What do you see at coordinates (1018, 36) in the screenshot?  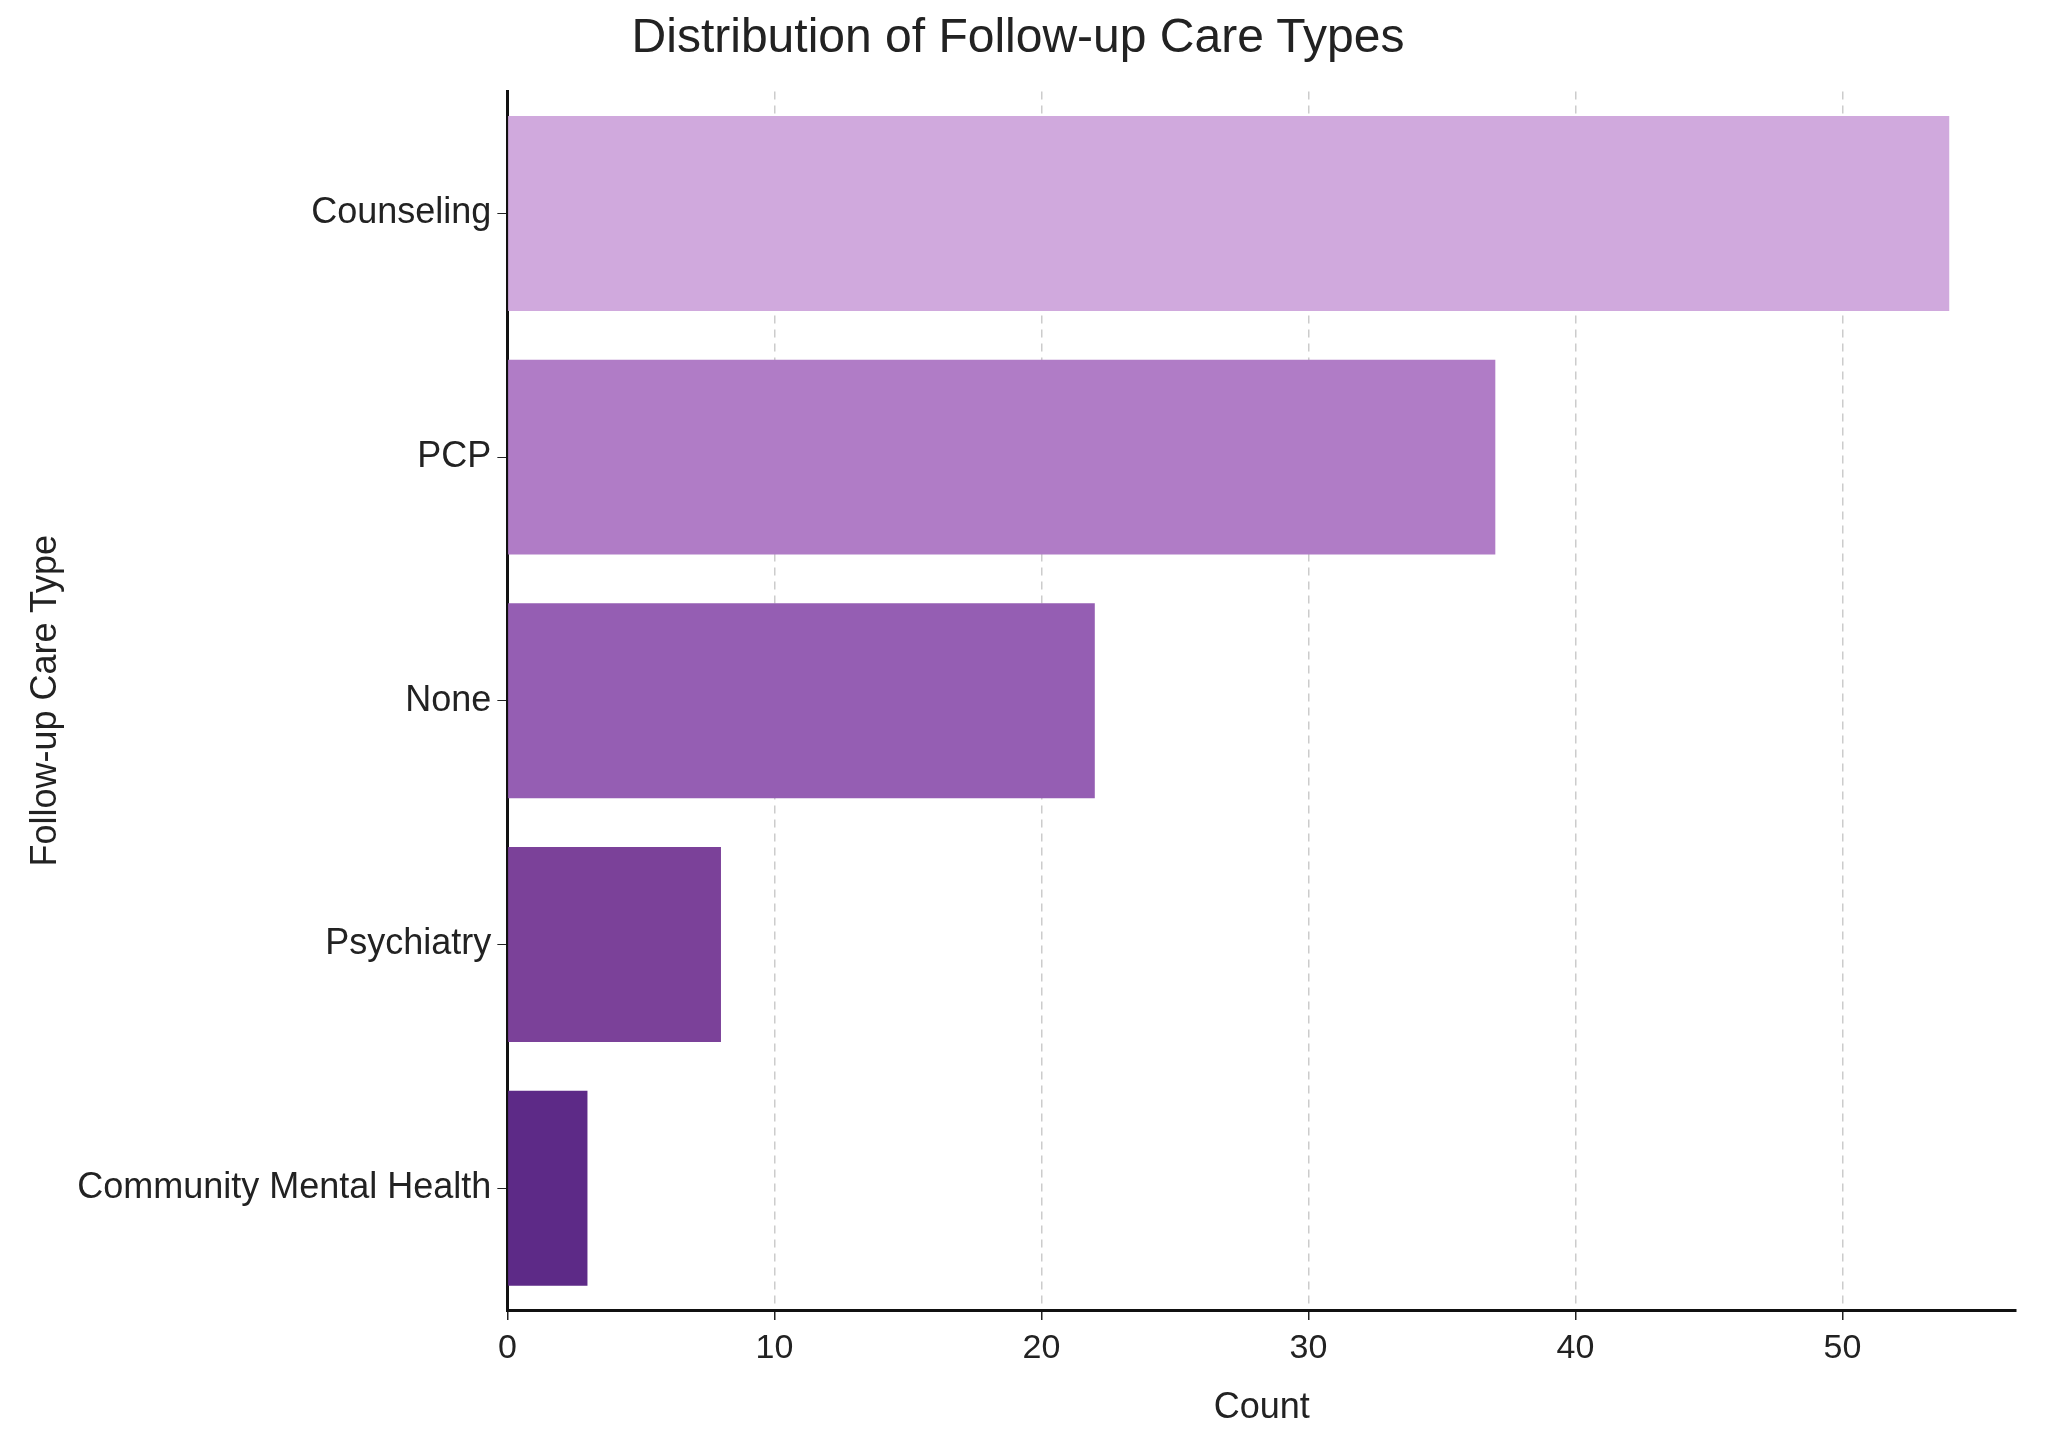 I see `chart-title: Distribution of Follow-up Care Types` at bounding box center [1018, 36].